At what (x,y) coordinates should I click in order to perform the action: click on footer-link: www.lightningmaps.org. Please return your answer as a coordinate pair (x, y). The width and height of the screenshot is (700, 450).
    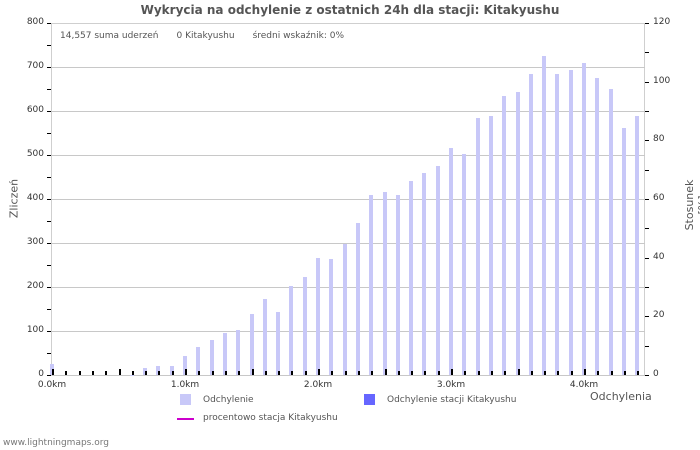
    Looking at the image, I should click on (56, 443).